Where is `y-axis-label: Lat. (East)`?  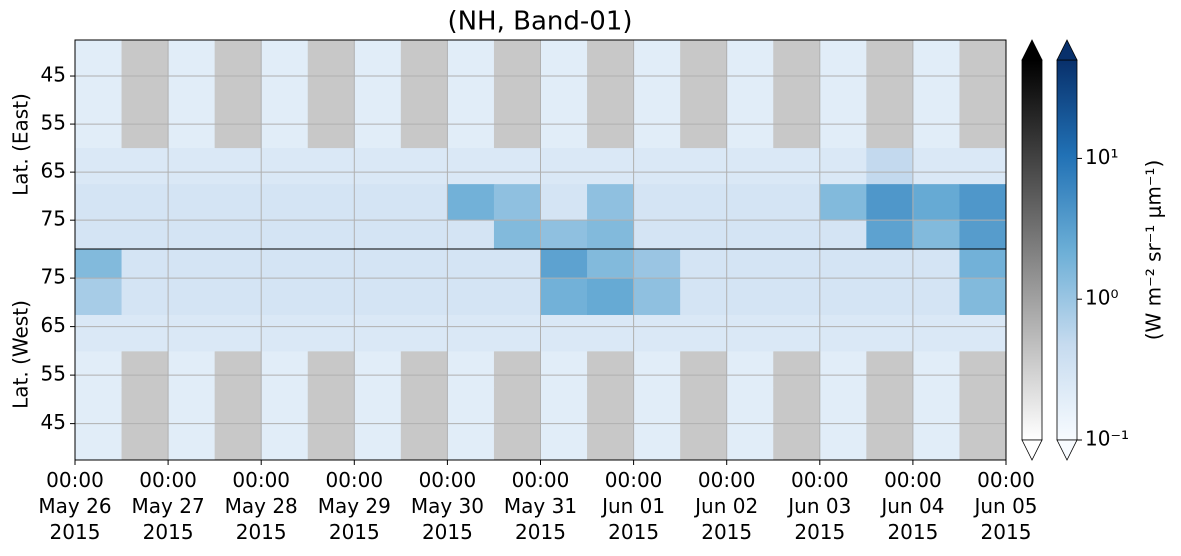 y-axis-label: Lat. (East) is located at coordinates (21, 144).